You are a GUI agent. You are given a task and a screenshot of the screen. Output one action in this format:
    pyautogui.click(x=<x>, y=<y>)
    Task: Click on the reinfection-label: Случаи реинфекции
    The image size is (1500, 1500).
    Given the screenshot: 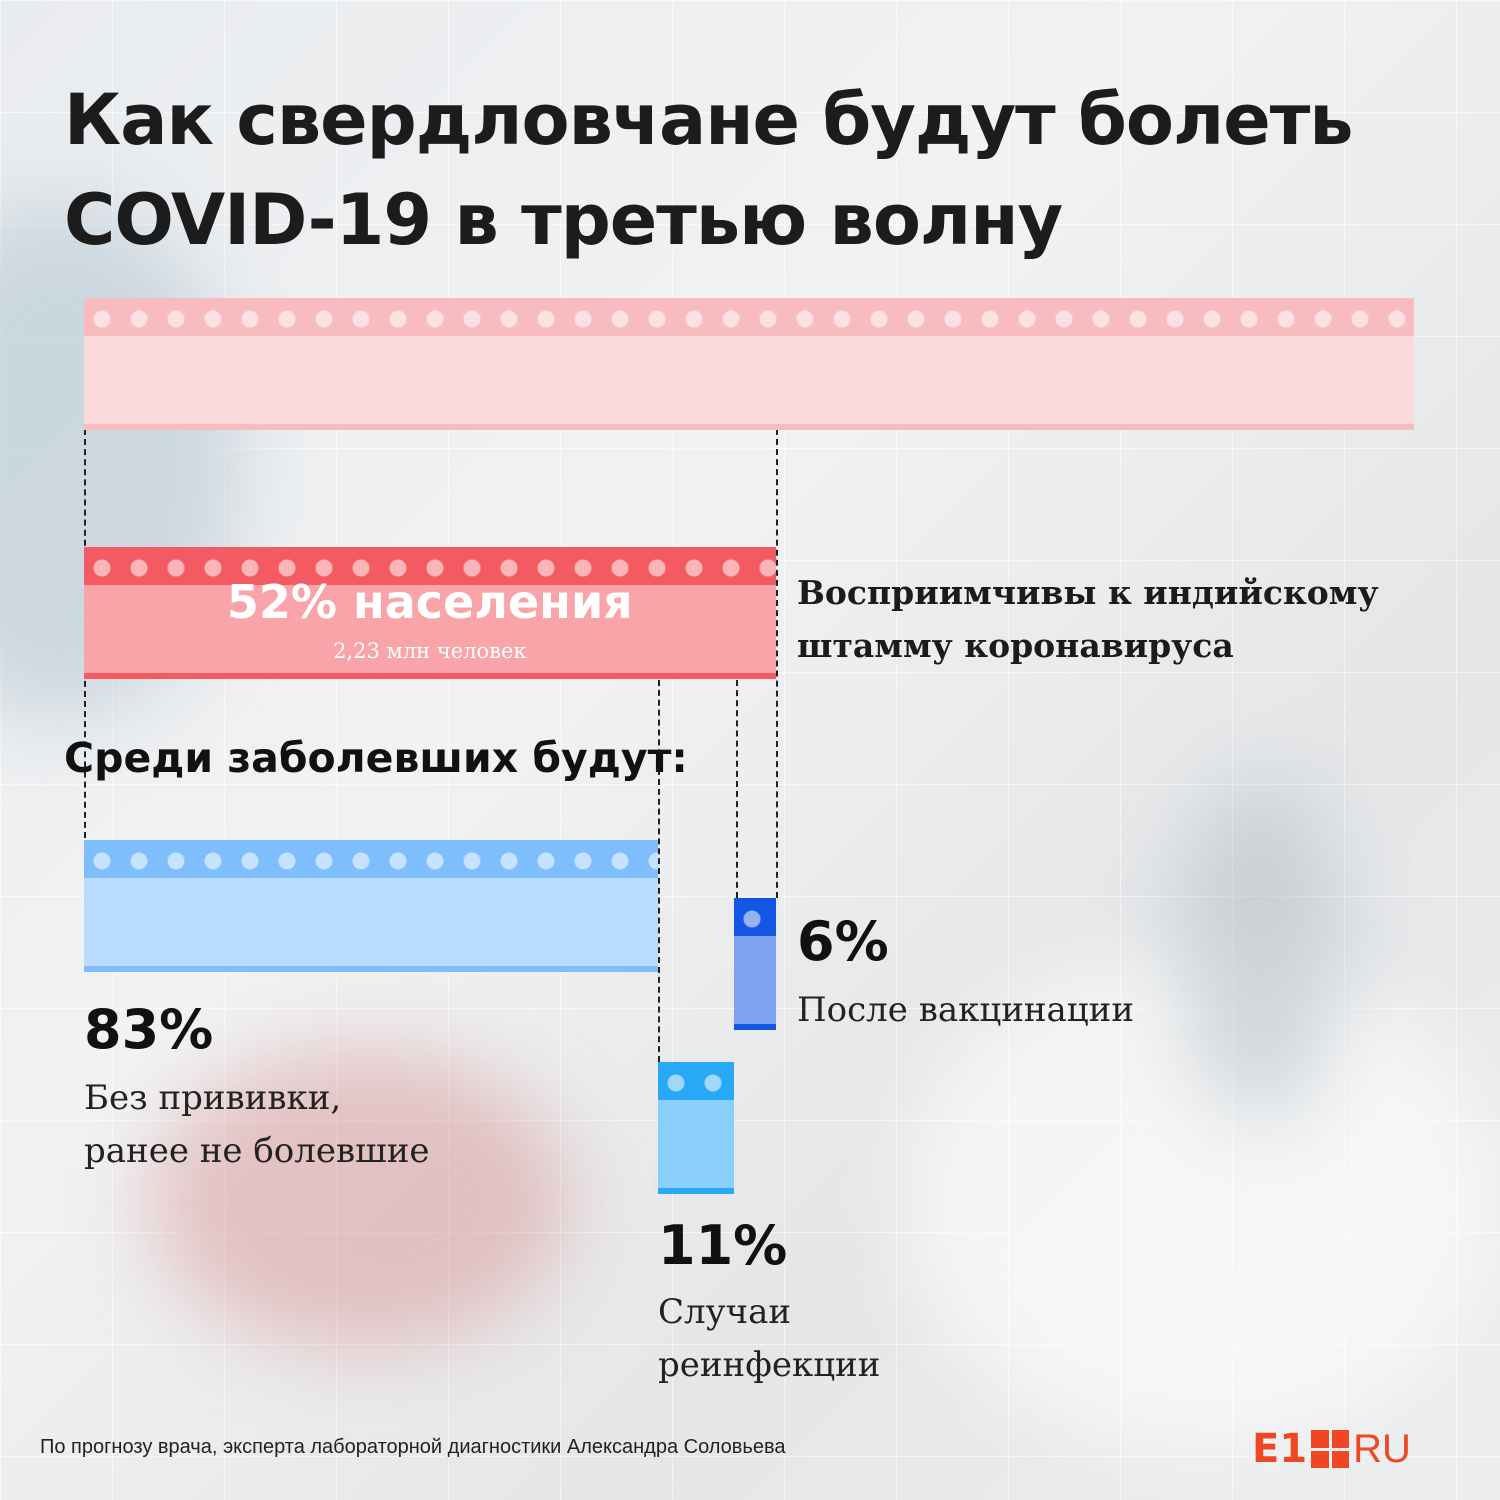 What is the action you would take?
    pyautogui.click(x=769, y=1338)
    